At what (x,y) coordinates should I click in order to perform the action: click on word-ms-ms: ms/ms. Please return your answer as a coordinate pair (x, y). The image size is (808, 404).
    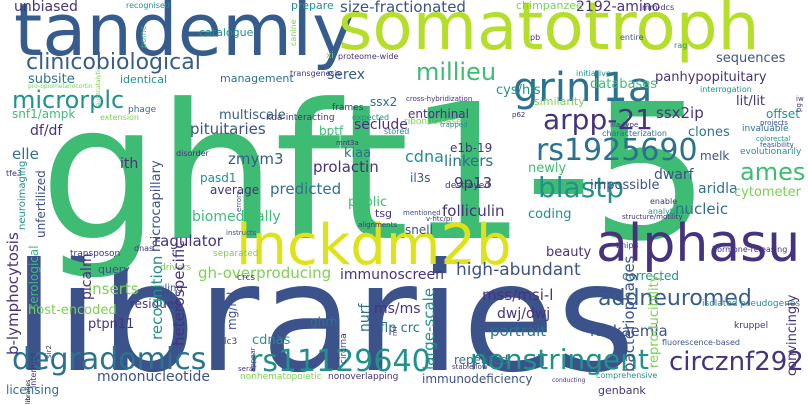
    Looking at the image, I should click on (397, 309).